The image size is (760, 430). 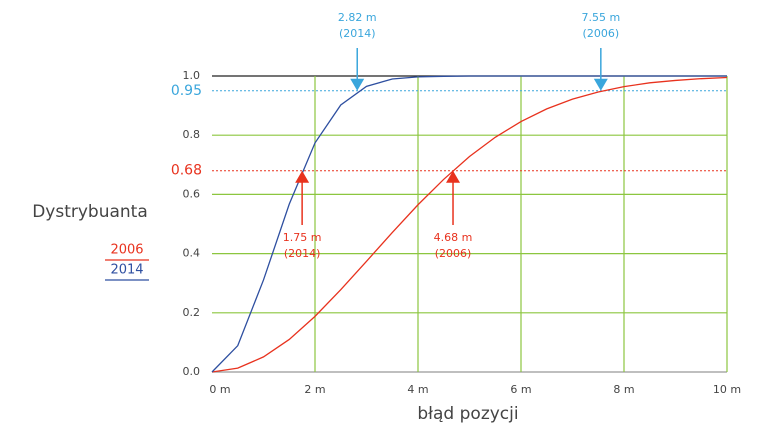 What do you see at coordinates (192, 134) in the screenshot?
I see `y-tick-label: 0.8` at bounding box center [192, 134].